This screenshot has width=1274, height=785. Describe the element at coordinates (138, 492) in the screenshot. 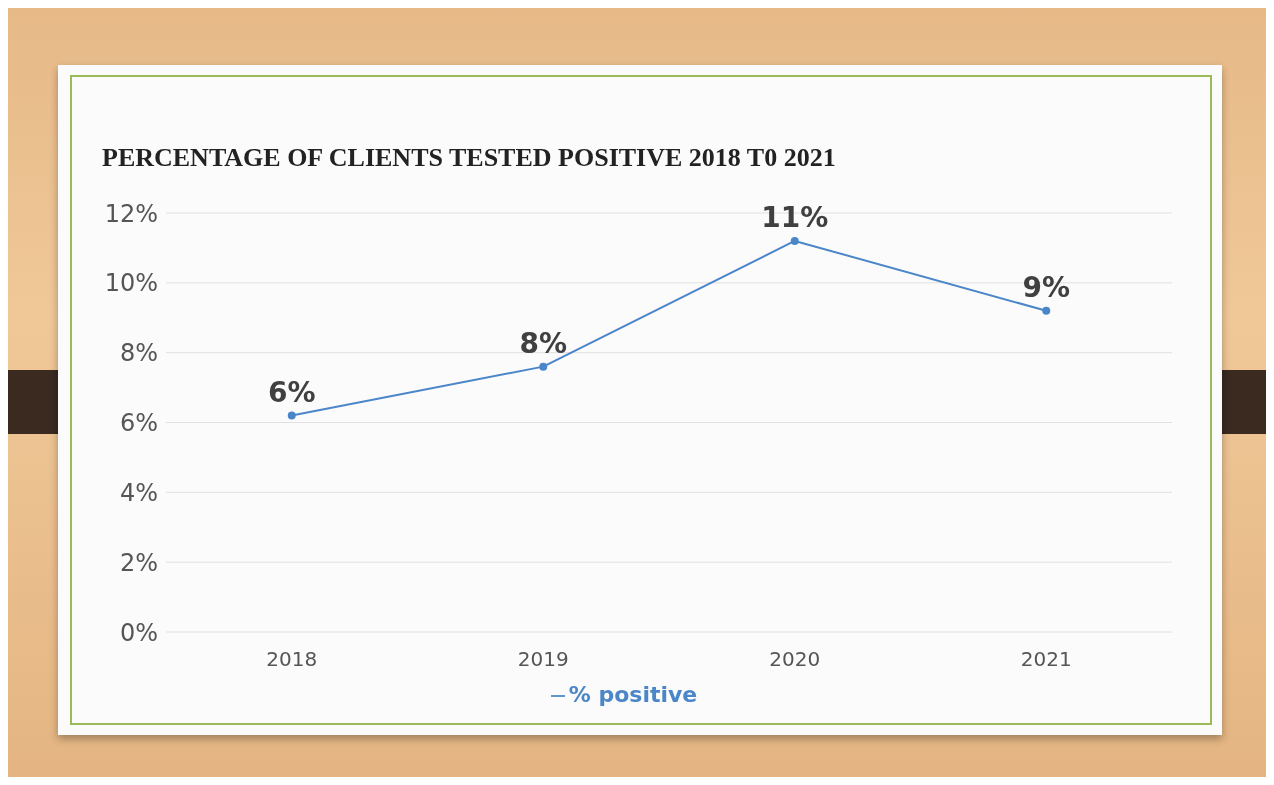

I see `y-tick-label: 4%` at that location.